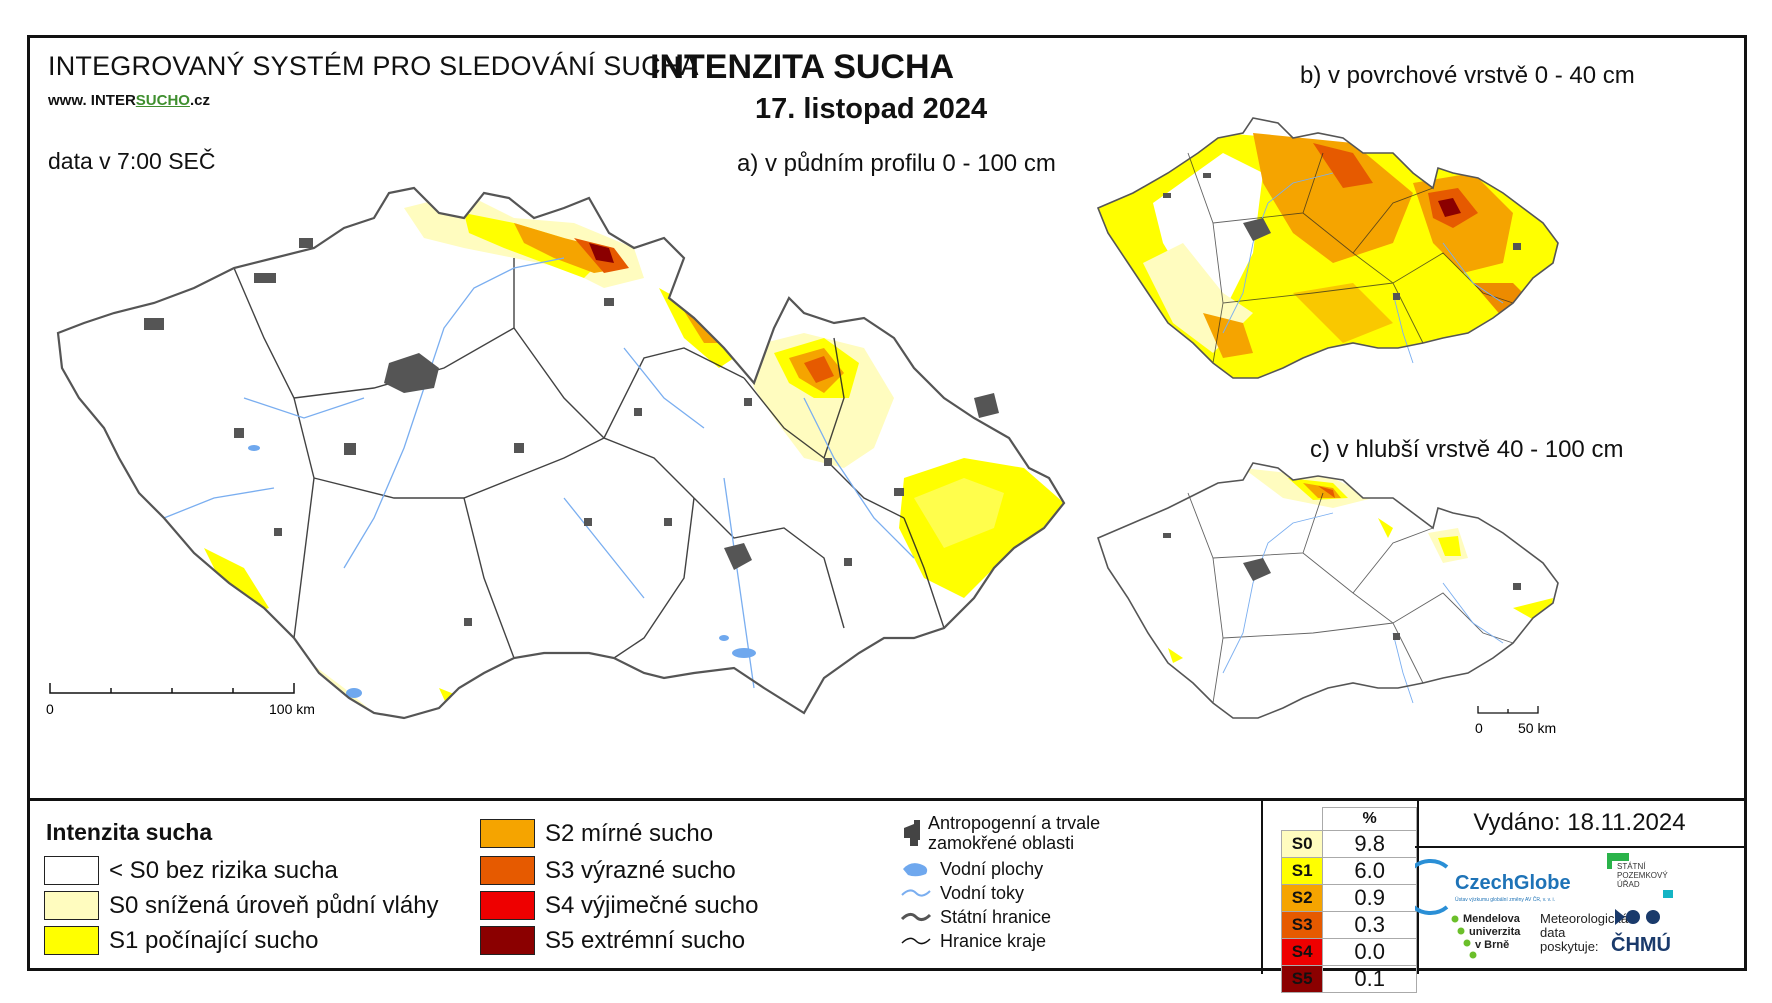 The height and width of the screenshot is (1003, 1772). What do you see at coordinates (1479, 728) in the screenshot?
I see `scale-small-start: 0` at bounding box center [1479, 728].